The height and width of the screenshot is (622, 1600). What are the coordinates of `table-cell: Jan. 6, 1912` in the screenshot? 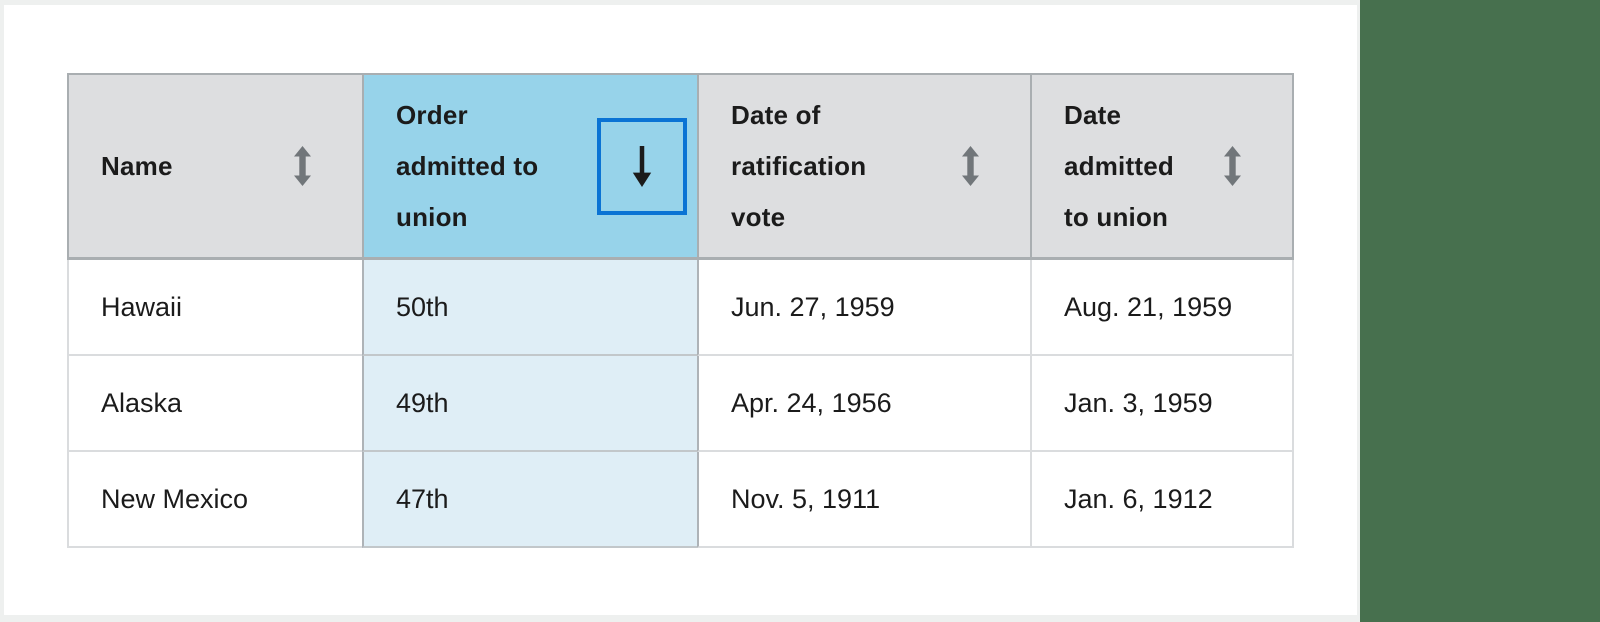 It's located at (1162, 500).